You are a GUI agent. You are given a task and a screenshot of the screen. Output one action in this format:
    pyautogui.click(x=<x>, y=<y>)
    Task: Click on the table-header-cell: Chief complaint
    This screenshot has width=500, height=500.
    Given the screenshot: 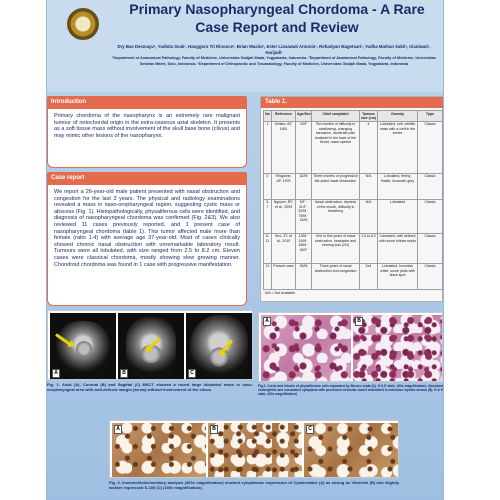 What is the action you would take?
    pyautogui.click(x=335, y=116)
    